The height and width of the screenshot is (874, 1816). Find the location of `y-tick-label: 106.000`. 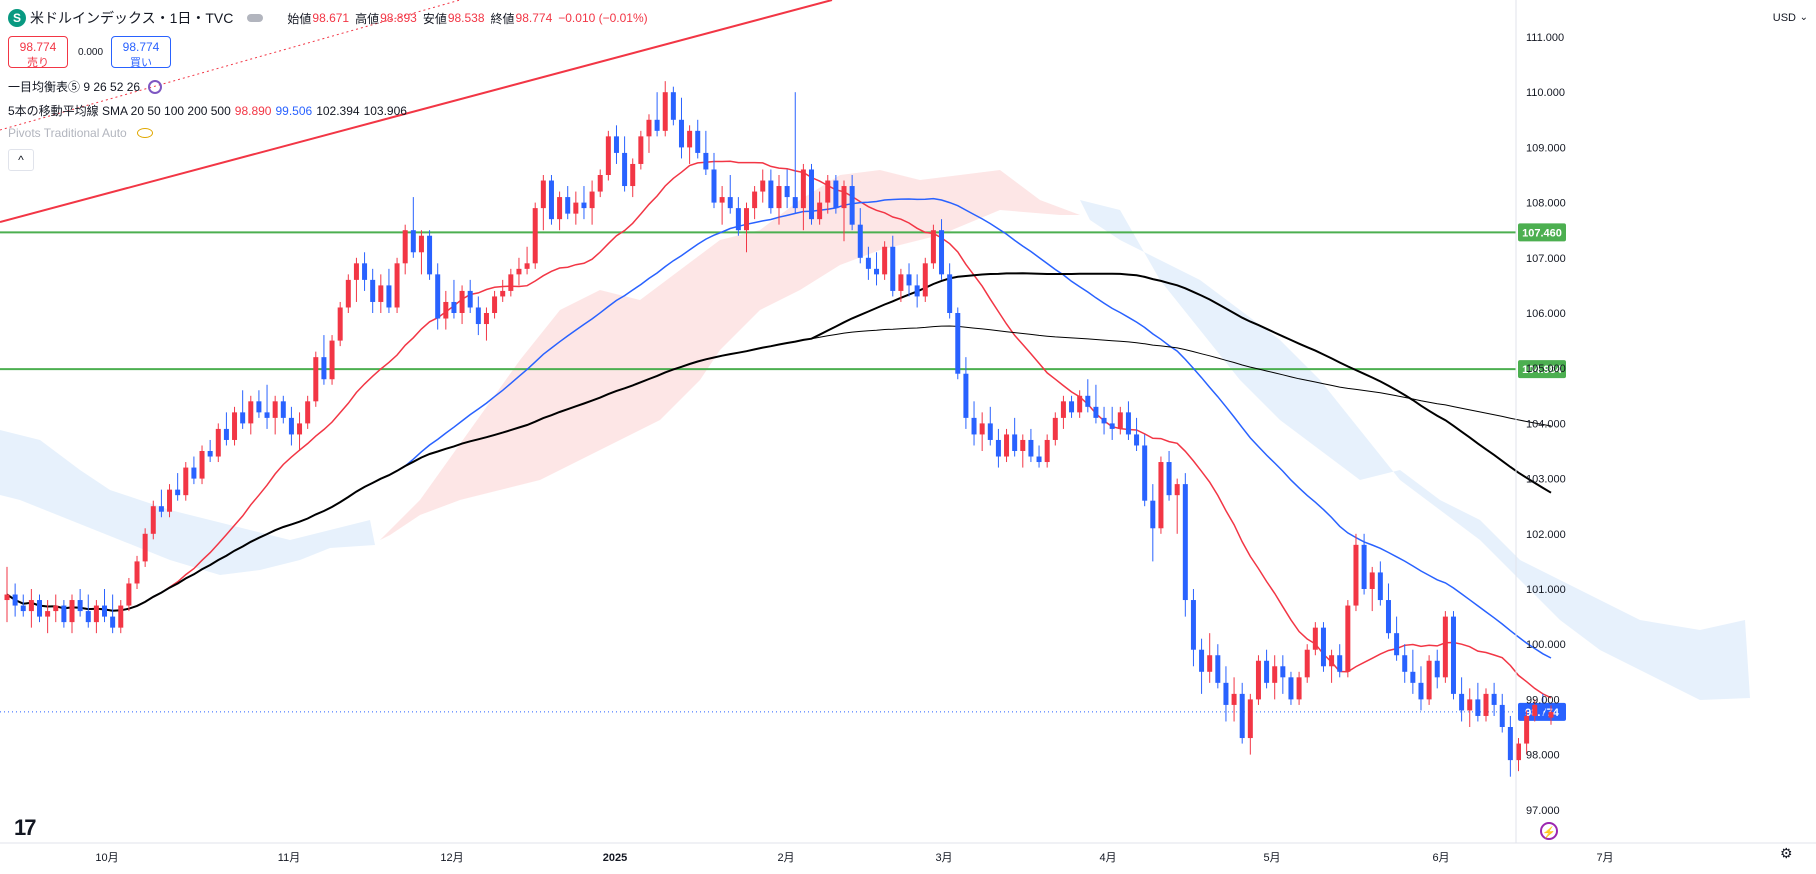

y-tick-label: 106.000 is located at coordinates (1546, 314).